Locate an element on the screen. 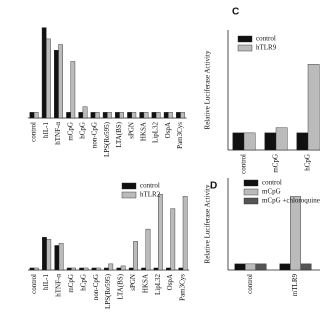  legend-label: mCpG +chloroquine is located at coordinates (291, 201).